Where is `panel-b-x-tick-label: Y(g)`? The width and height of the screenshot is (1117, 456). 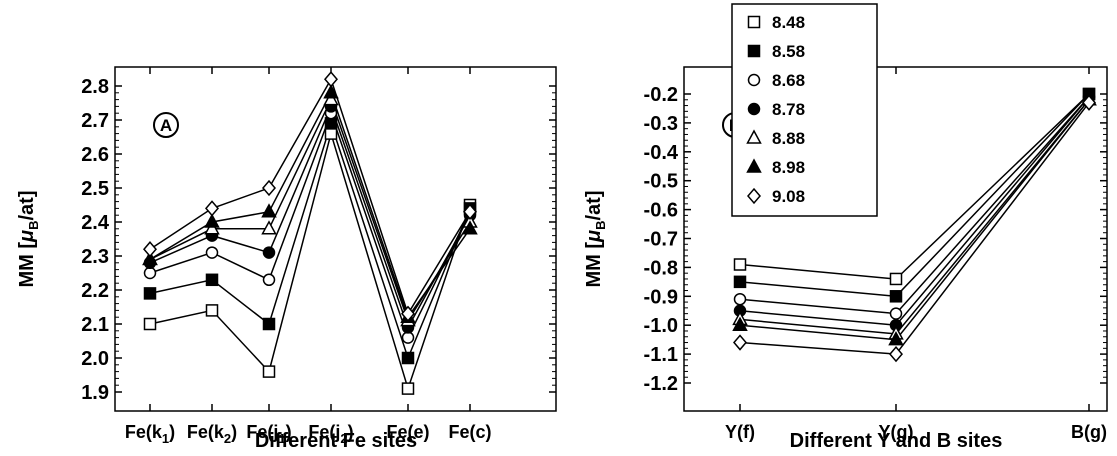
panel-b-x-tick-label: Y(g) is located at coordinates (896, 432).